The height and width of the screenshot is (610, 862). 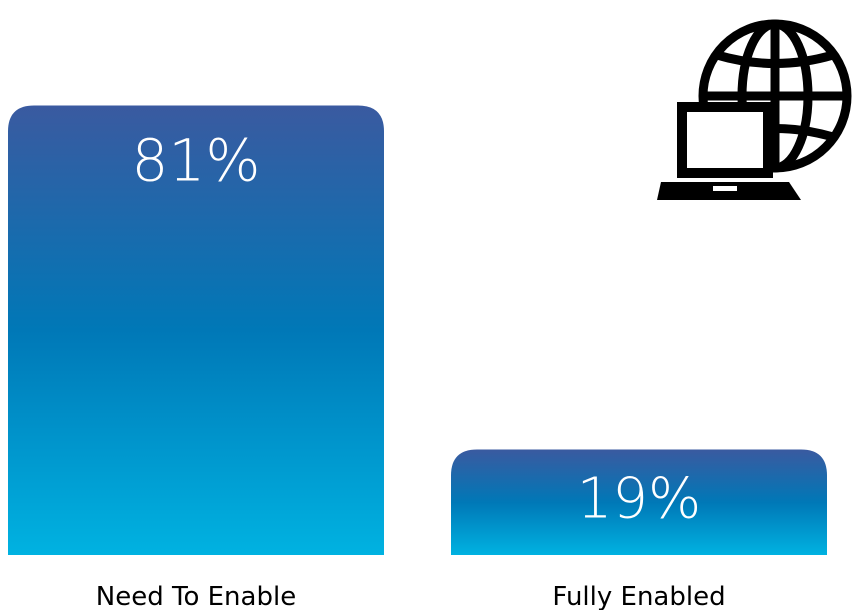 What do you see at coordinates (196, 160) in the screenshot?
I see `bar-value-label: 81%` at bounding box center [196, 160].